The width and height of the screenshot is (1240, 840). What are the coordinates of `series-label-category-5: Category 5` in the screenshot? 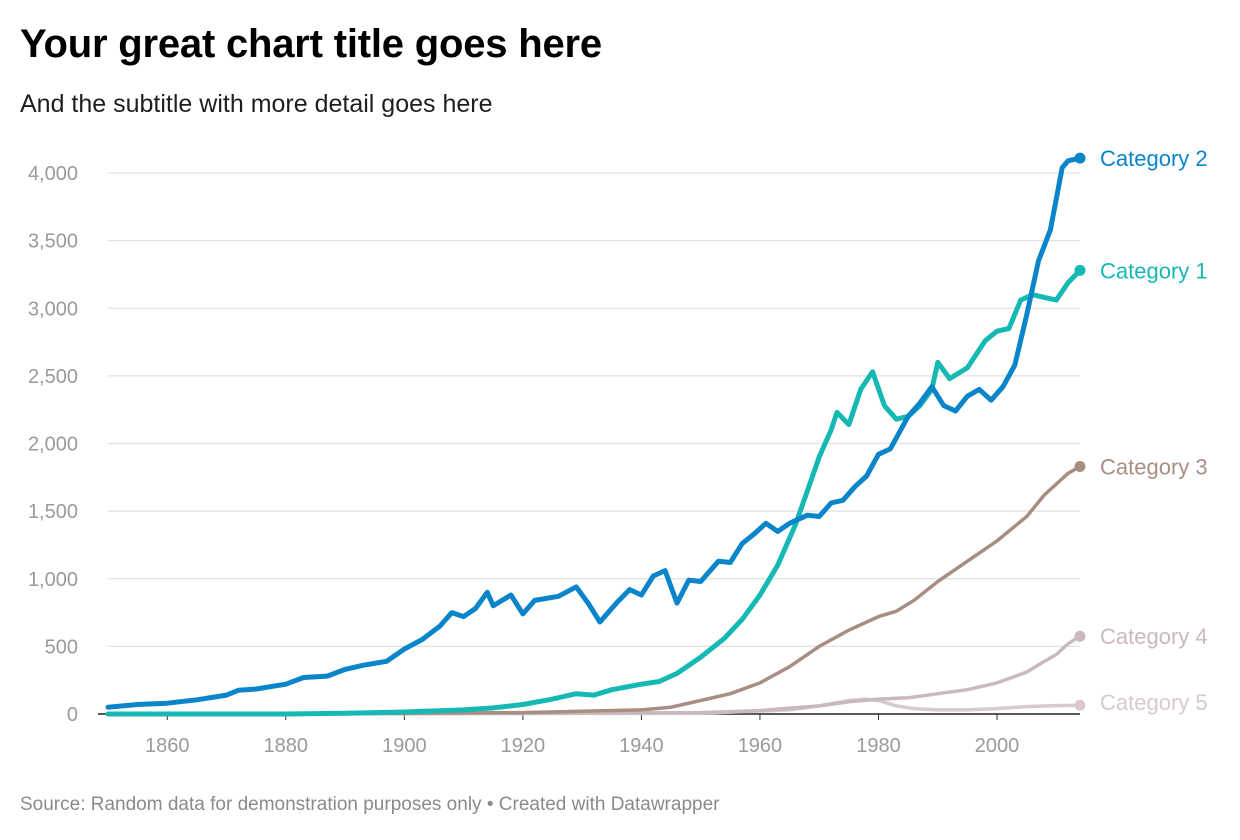 It's located at (1154, 702).